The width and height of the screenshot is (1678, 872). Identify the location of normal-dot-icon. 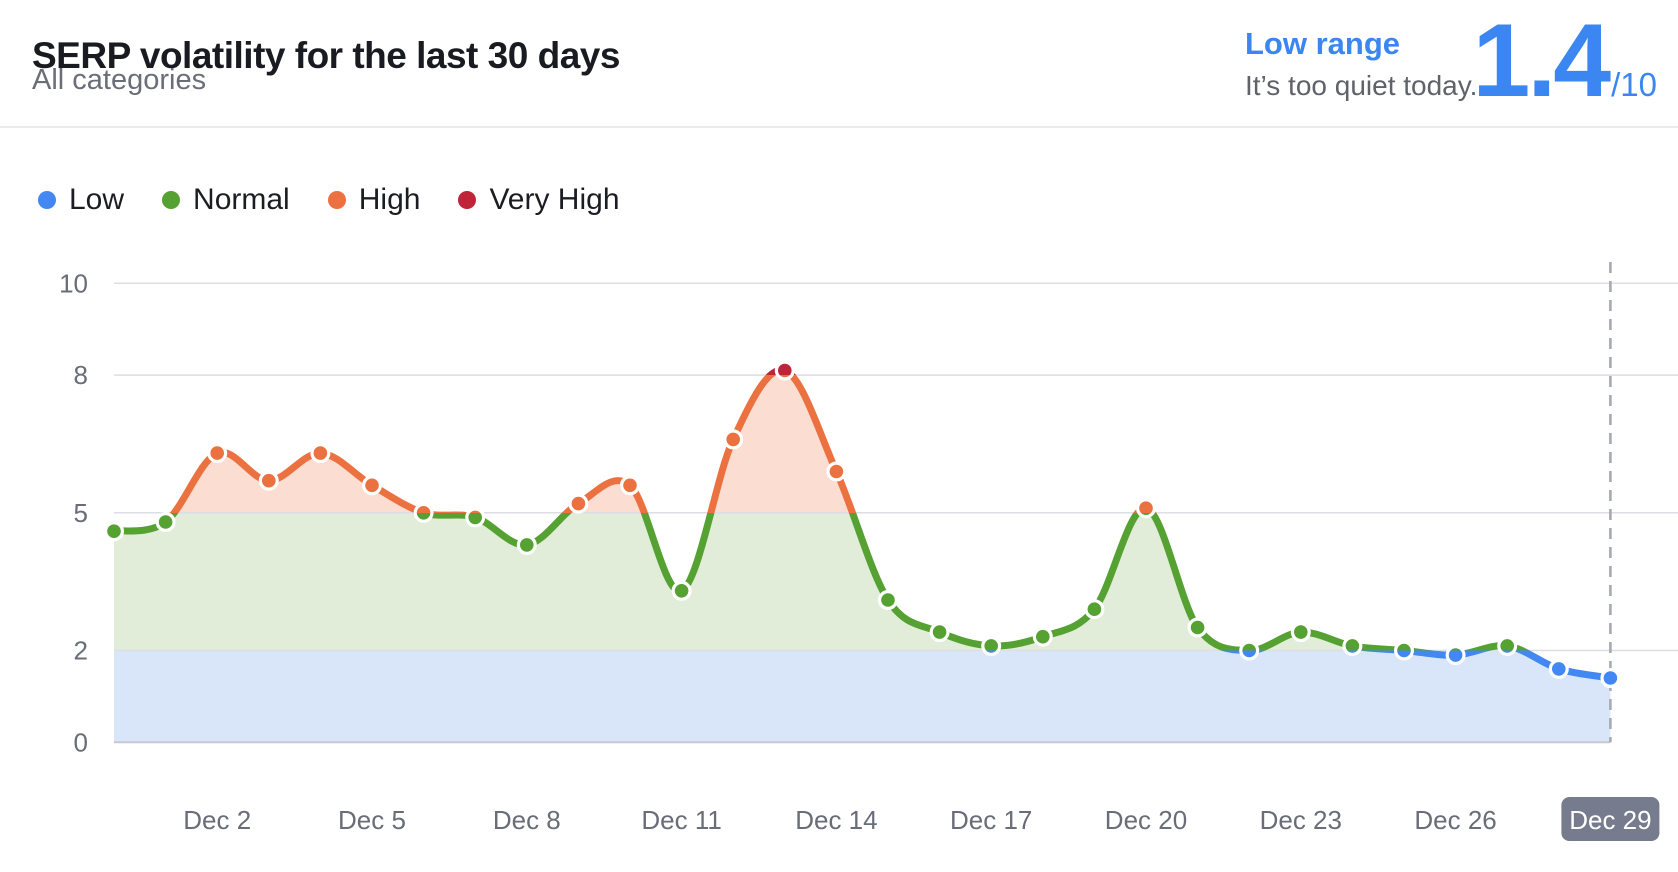
(171, 200).